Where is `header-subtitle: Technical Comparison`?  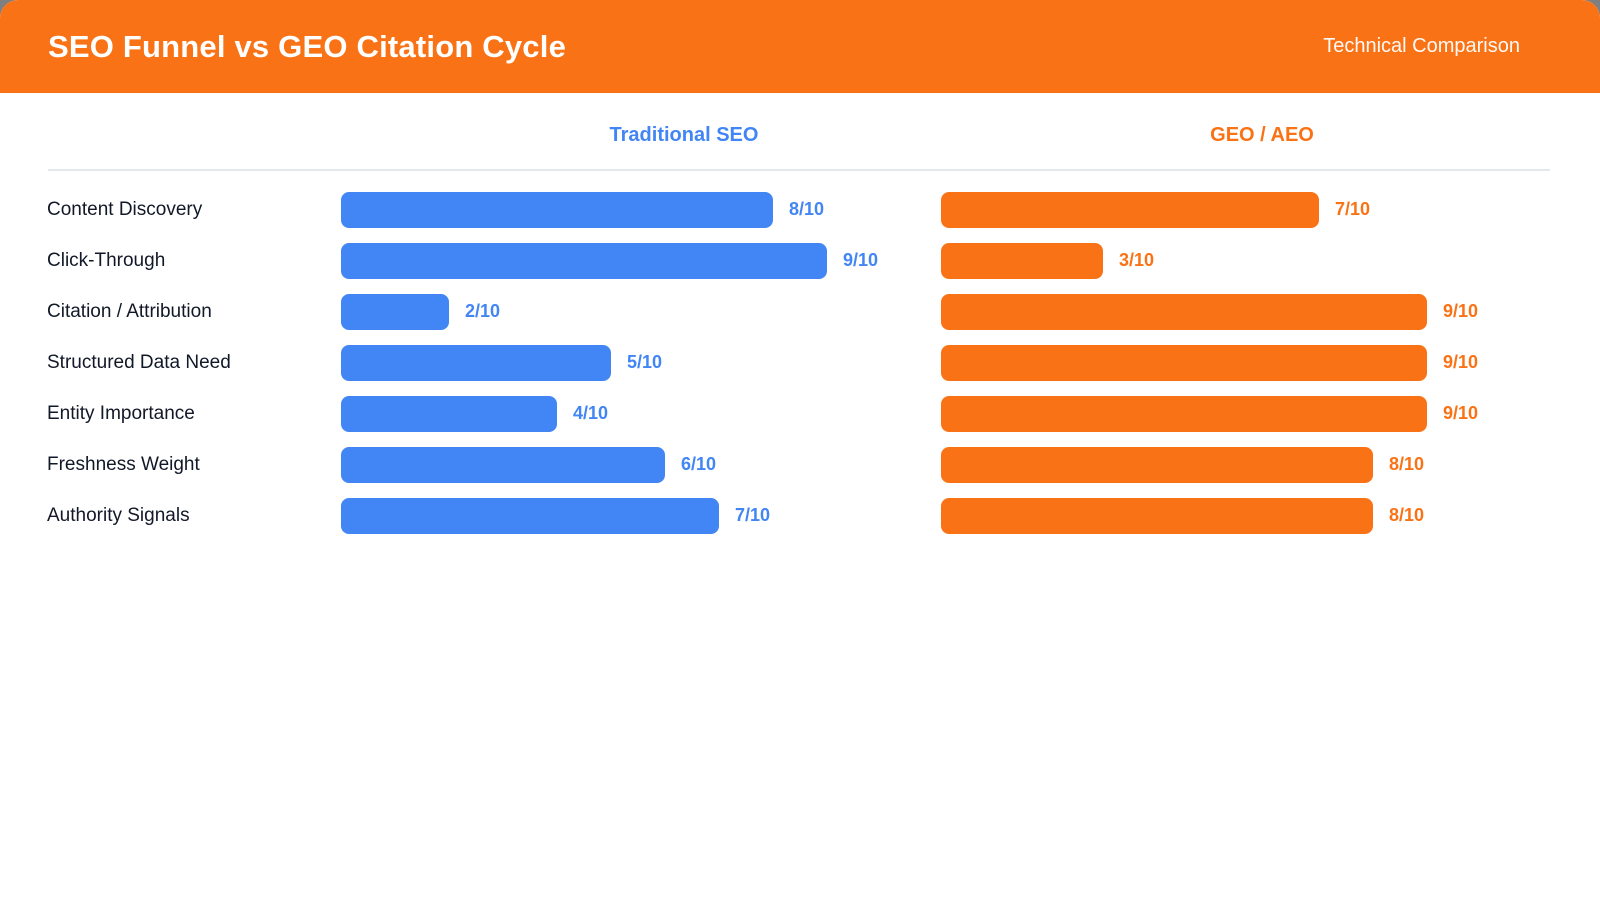 header-subtitle: Technical Comparison is located at coordinates (1421, 46).